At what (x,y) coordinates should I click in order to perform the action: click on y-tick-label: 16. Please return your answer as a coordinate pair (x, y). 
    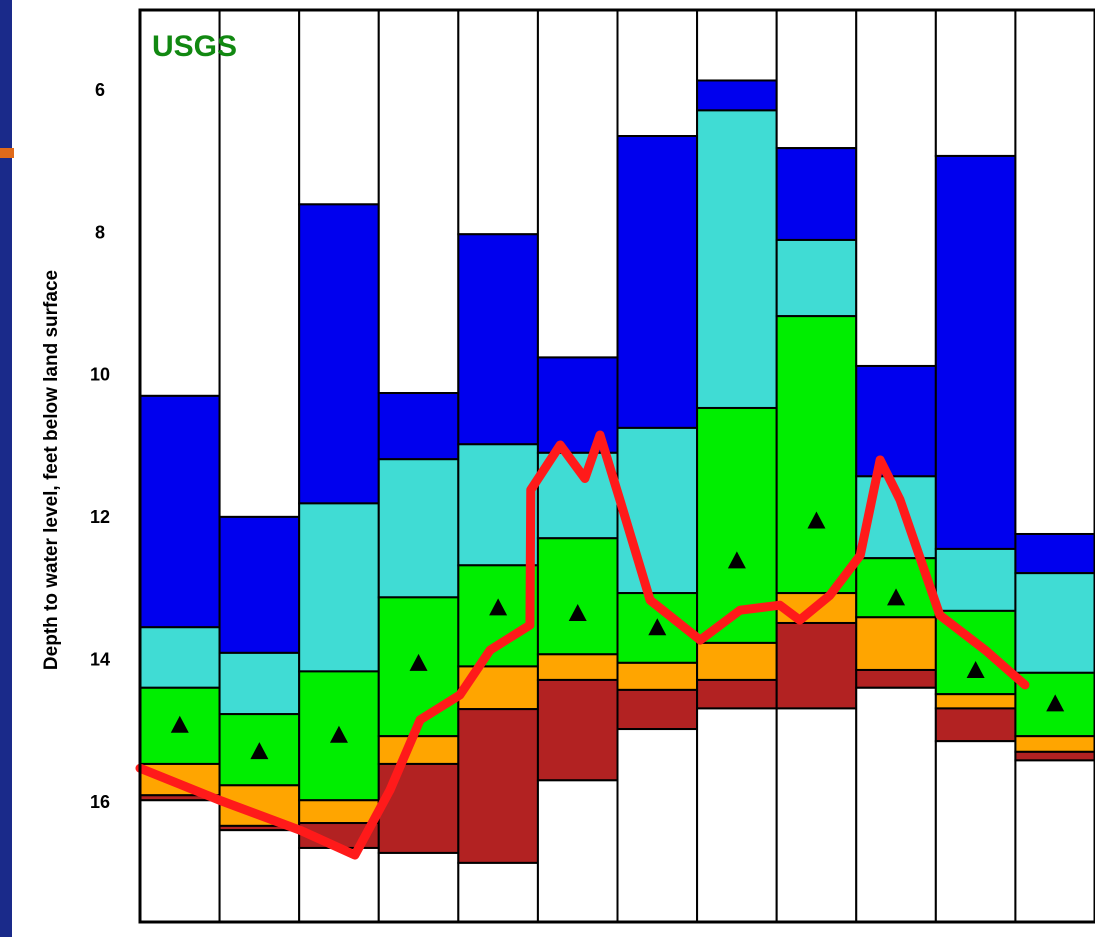
    Looking at the image, I should click on (100, 802).